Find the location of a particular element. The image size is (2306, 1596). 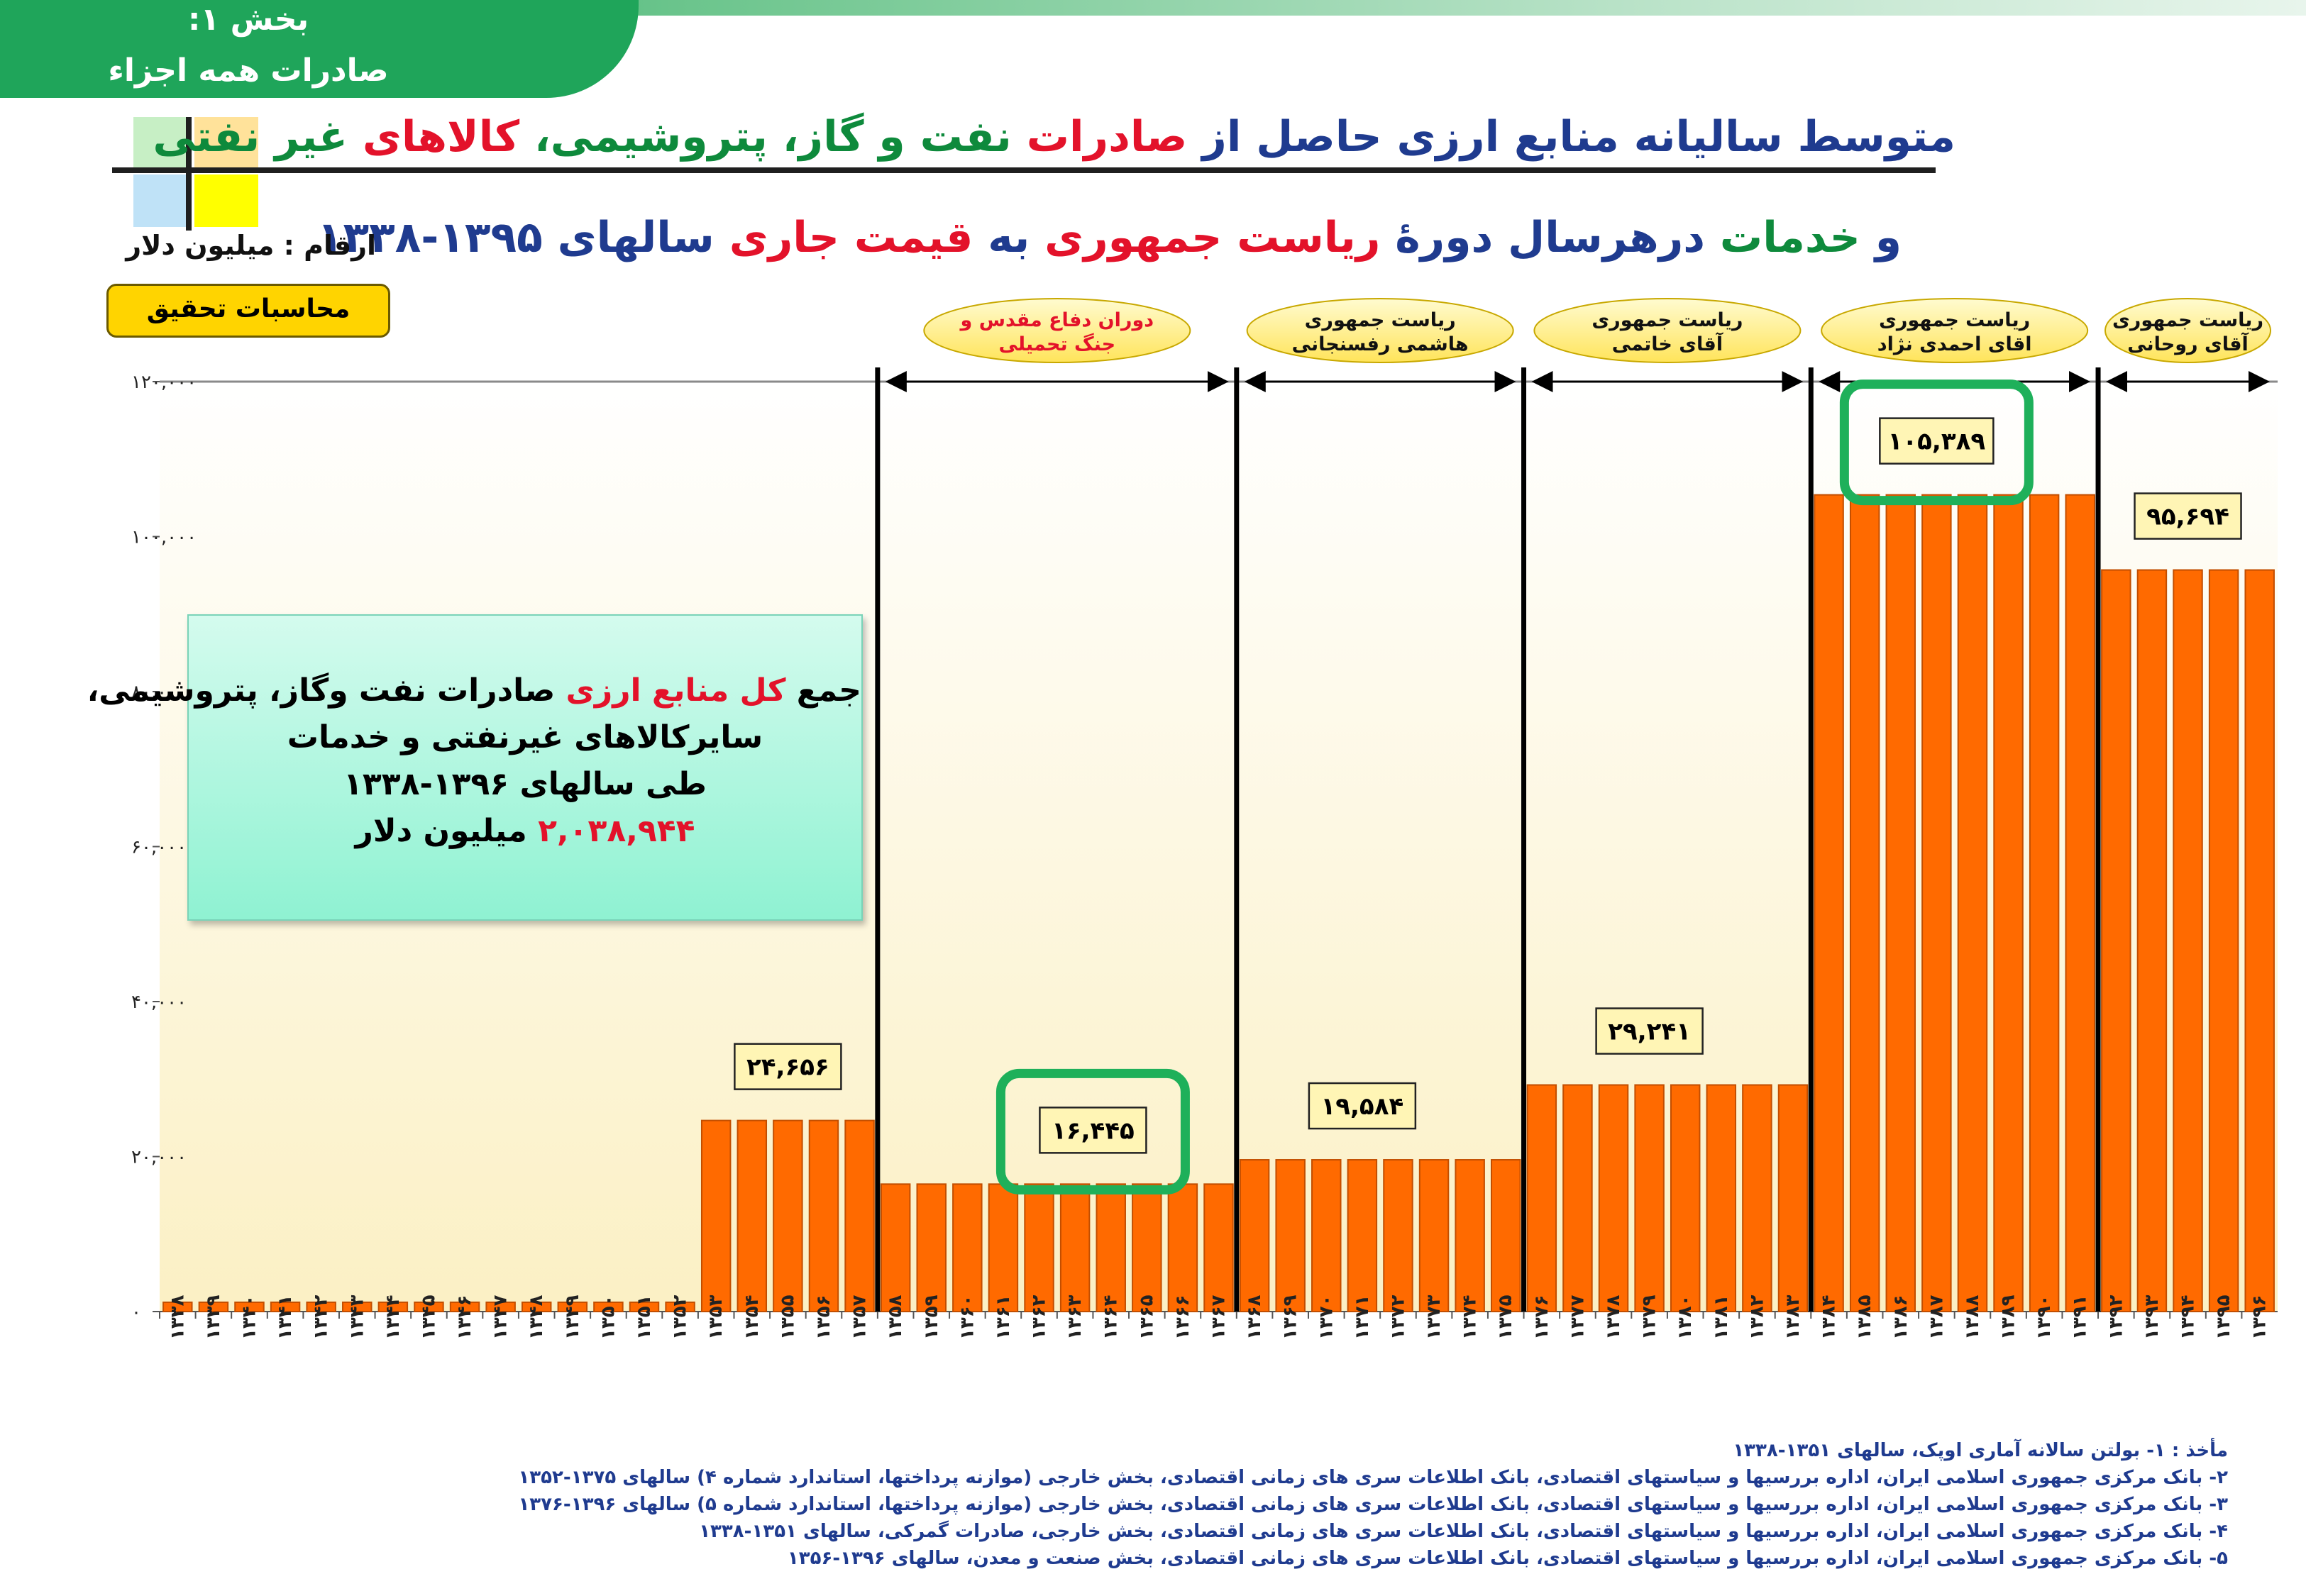

x-tick-label: ۱۳۹۳ is located at coordinates (2152, 1317).